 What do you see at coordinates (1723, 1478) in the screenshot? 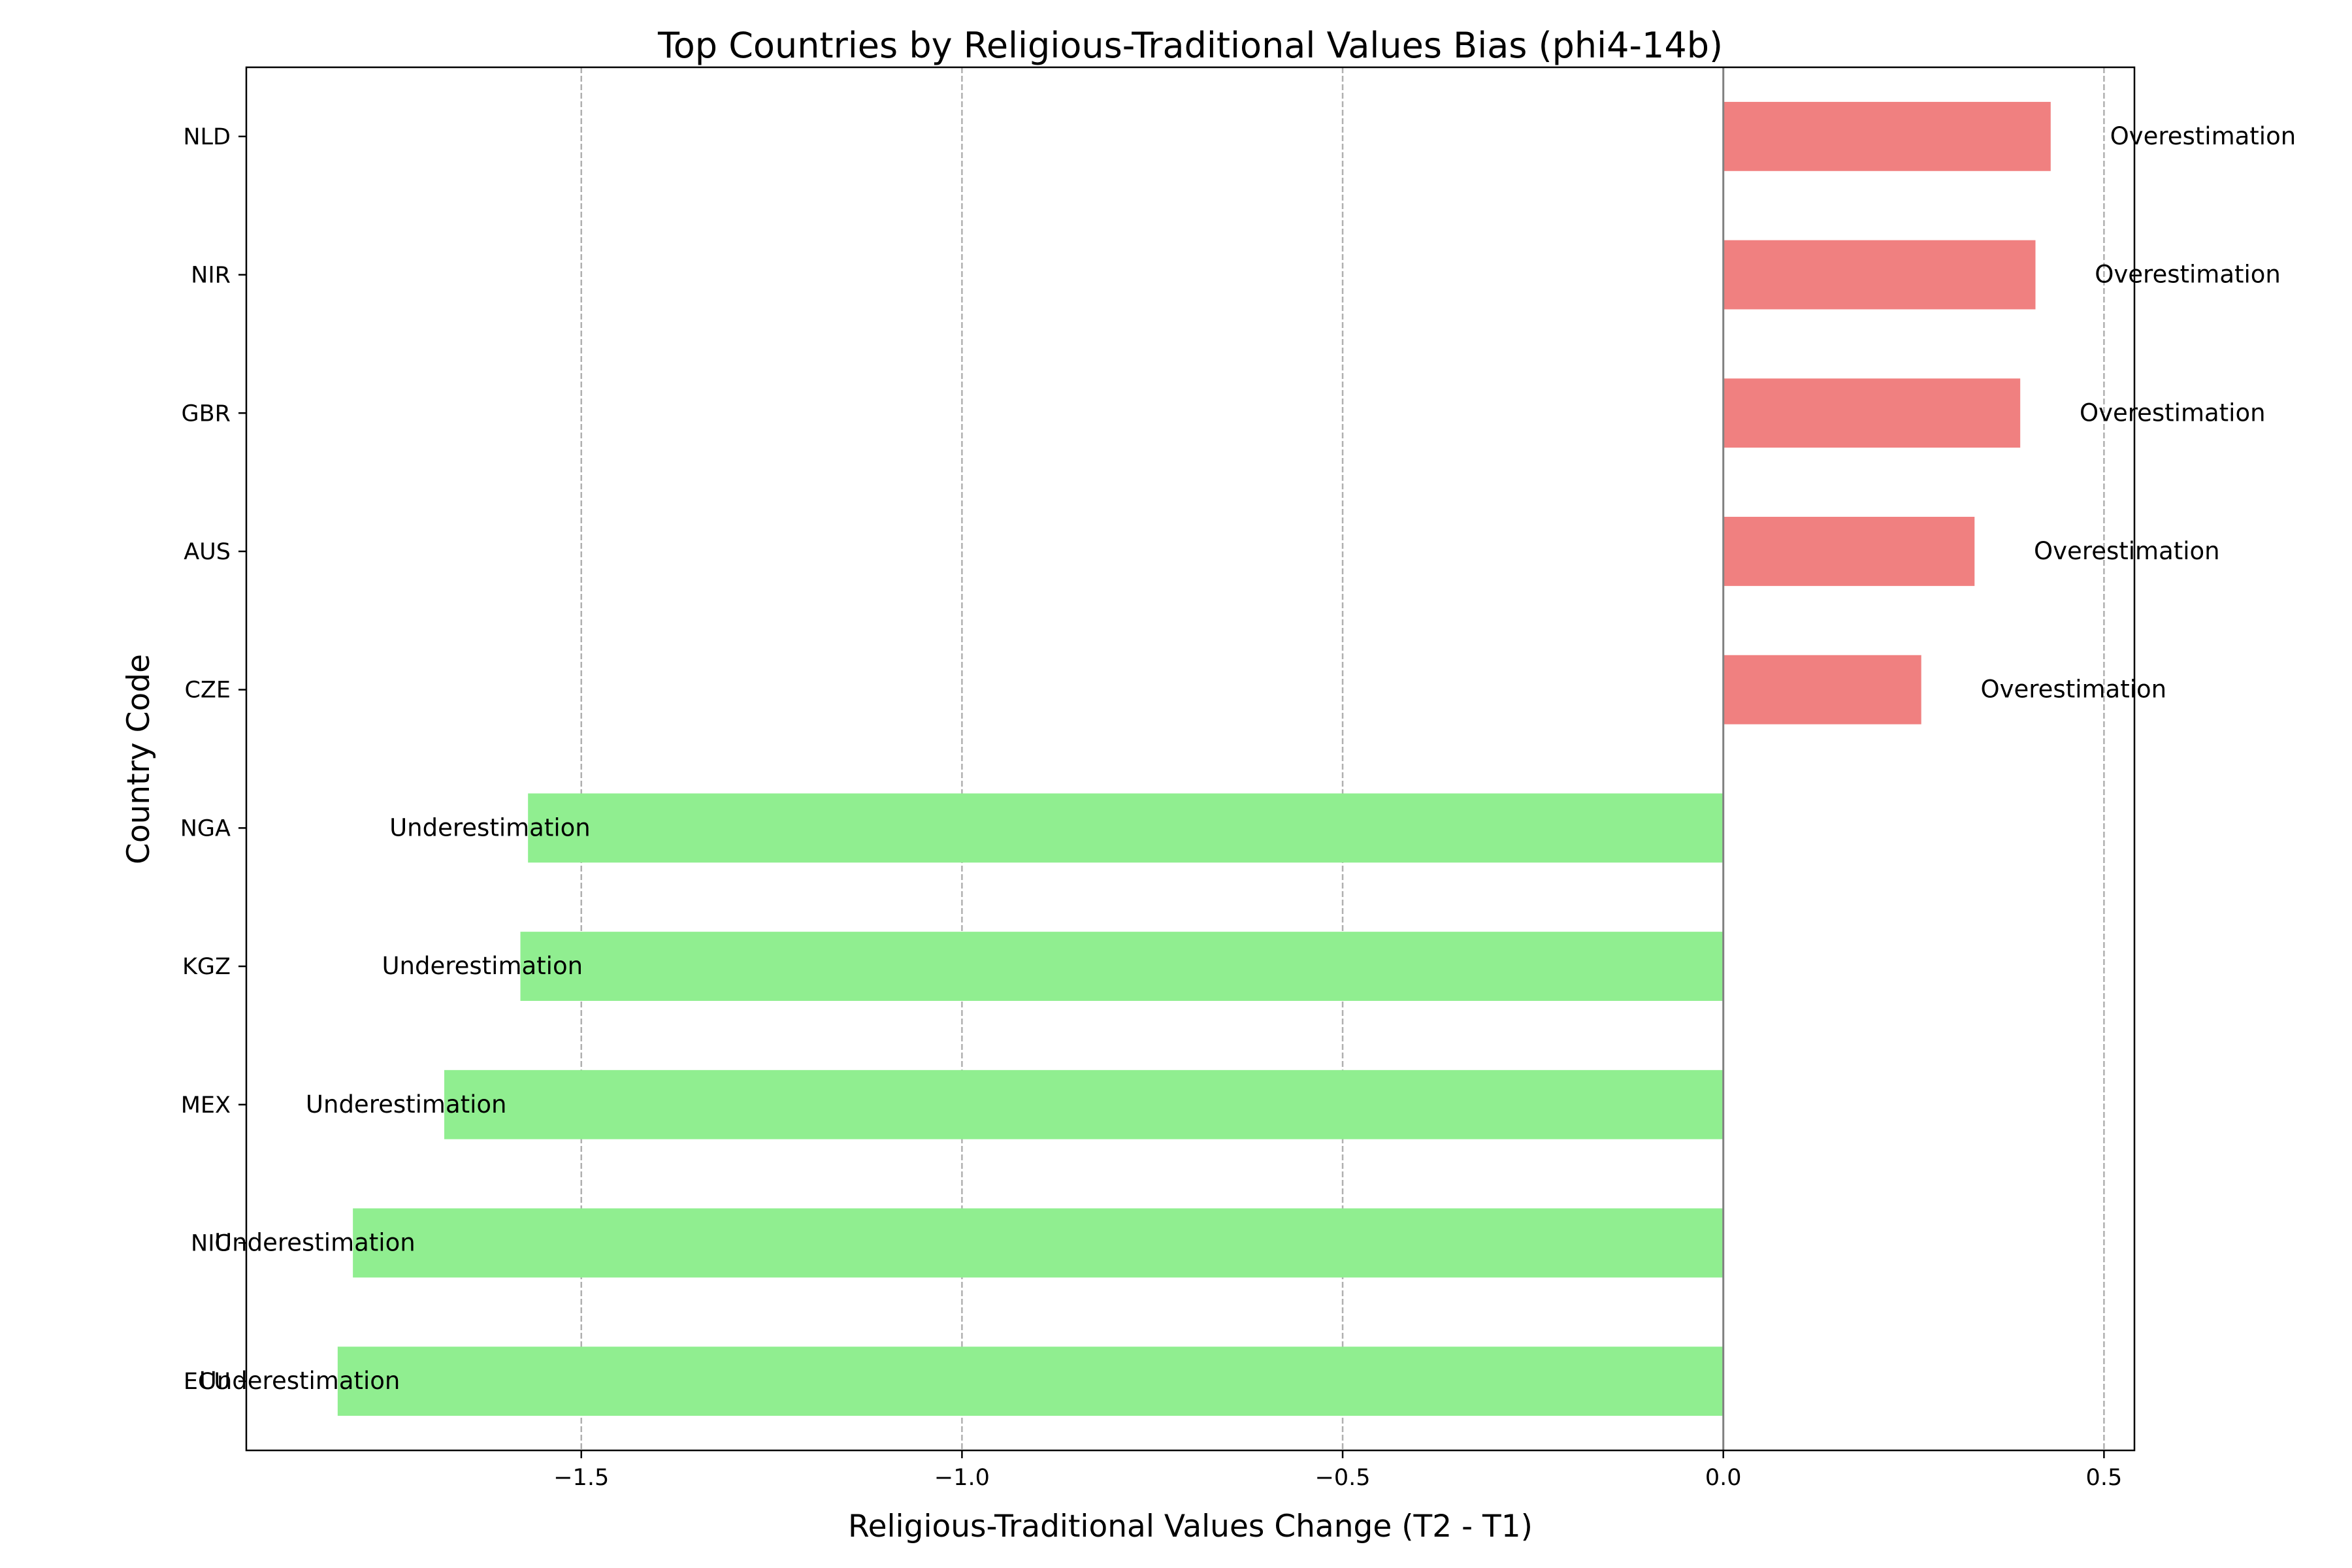
I see `x-tick-label: 0.0` at bounding box center [1723, 1478].